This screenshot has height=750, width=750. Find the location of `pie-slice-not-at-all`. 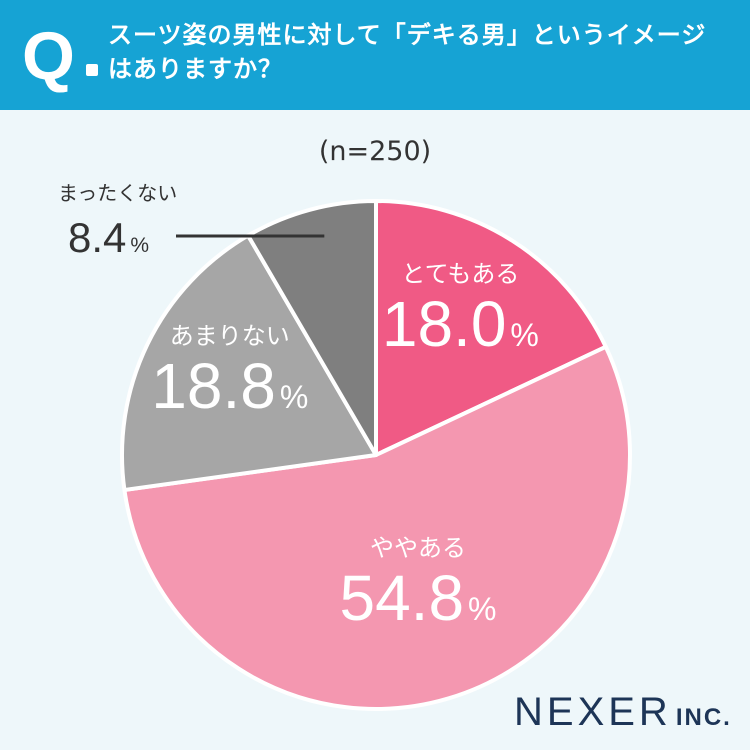

pie-slice-not-at-all is located at coordinates (312, 328).